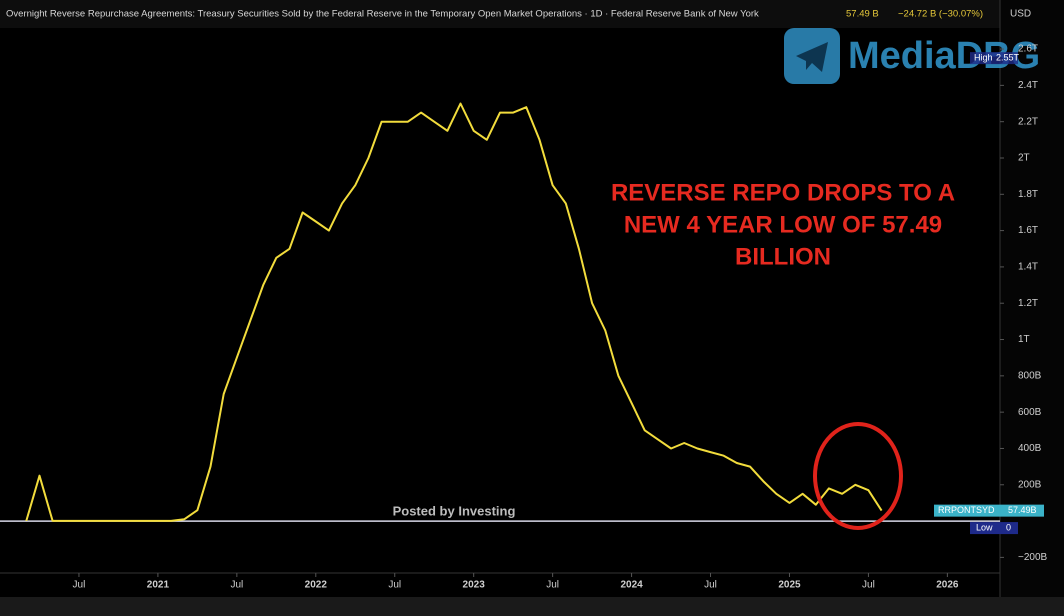 This screenshot has width=1064, height=616. I want to click on y-tick-label: 800B, so click(1030, 375).